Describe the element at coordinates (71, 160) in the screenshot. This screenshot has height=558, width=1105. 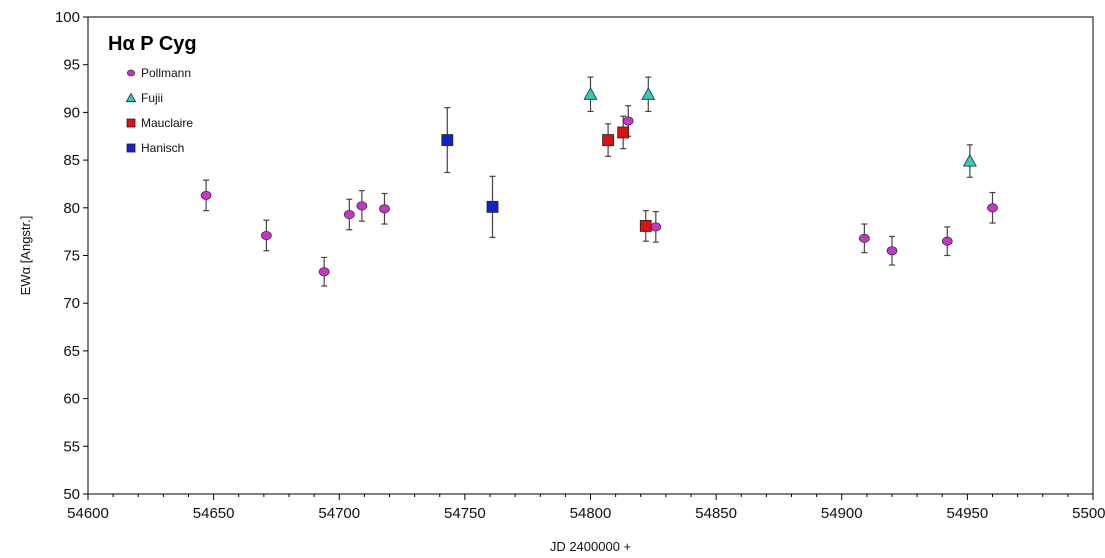
I see `y-tick-label: 85` at that location.